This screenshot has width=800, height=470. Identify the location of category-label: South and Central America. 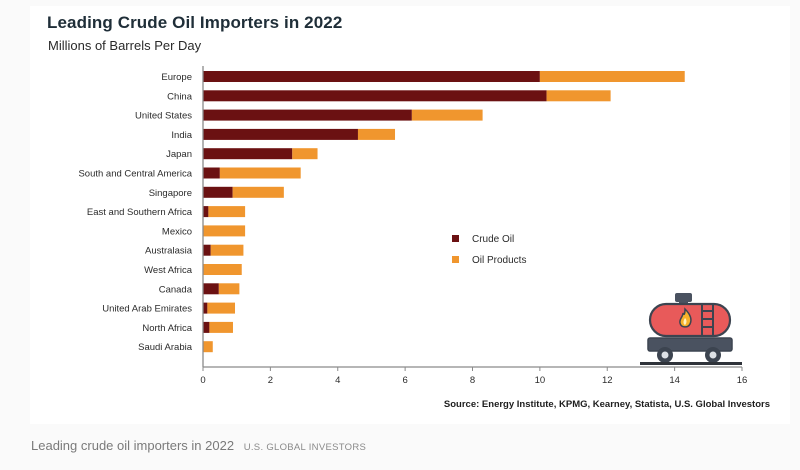
(135, 174).